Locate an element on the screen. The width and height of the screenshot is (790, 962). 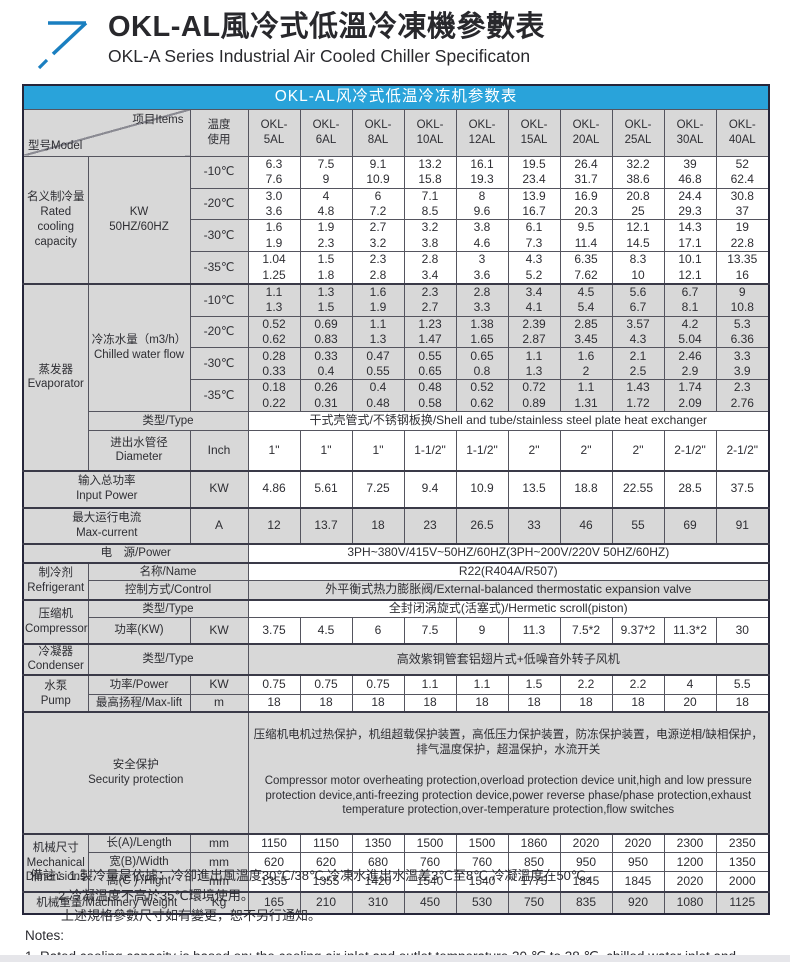
input-power-cell: 13.5 is located at coordinates (534, 489).